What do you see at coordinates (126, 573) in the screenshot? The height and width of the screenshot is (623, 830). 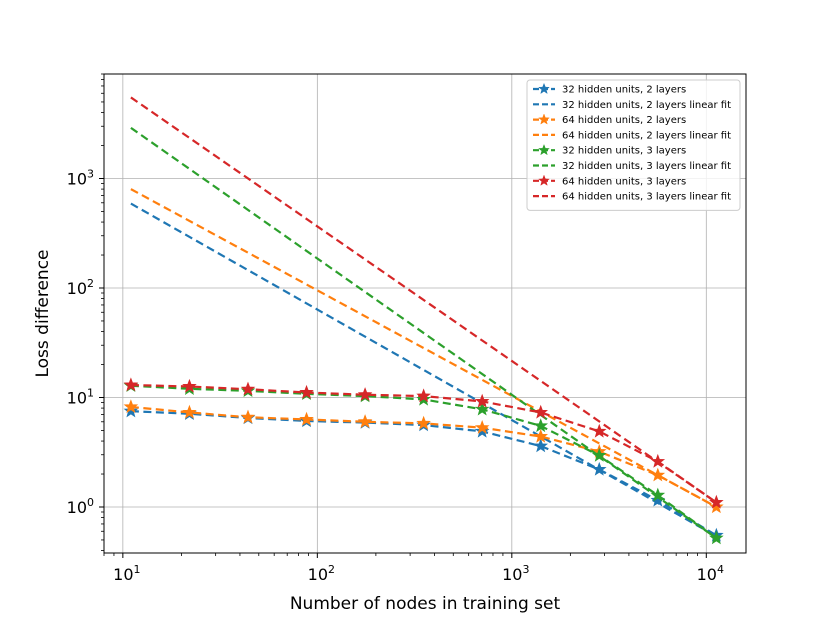 I see `x-tick-label-0: 10¹` at bounding box center [126, 573].